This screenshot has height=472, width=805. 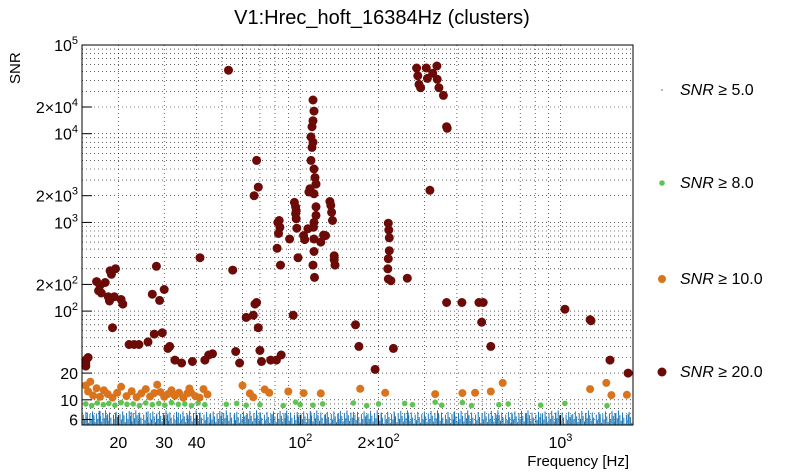 I want to click on x-tick-label: 10³, so click(x=560, y=442).